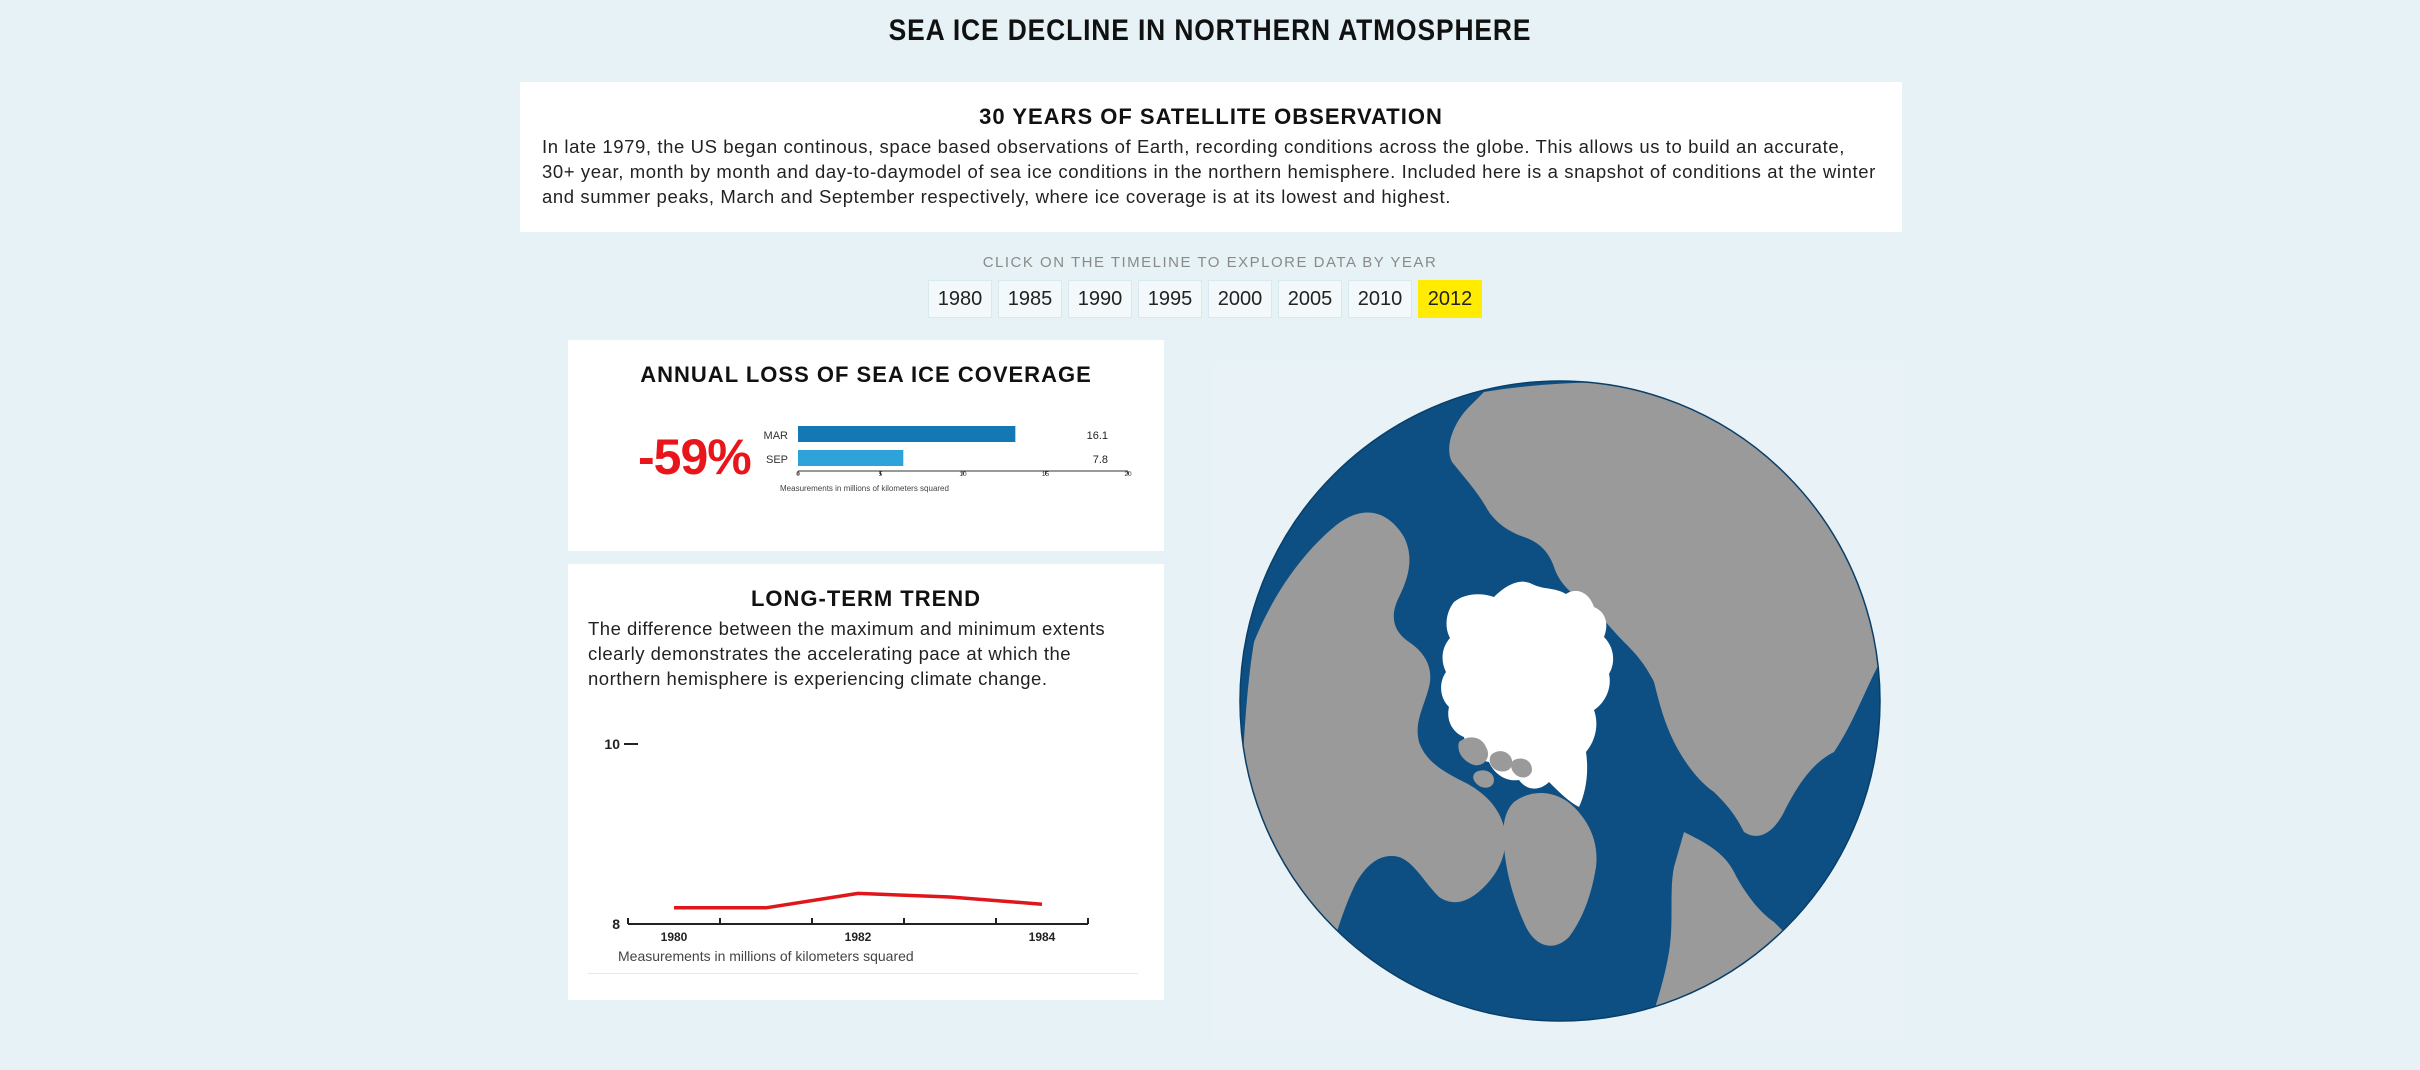 This screenshot has width=2420, height=1070. Describe the element at coordinates (858, 937) in the screenshot. I see `line-xtick-label: 1982` at that location.